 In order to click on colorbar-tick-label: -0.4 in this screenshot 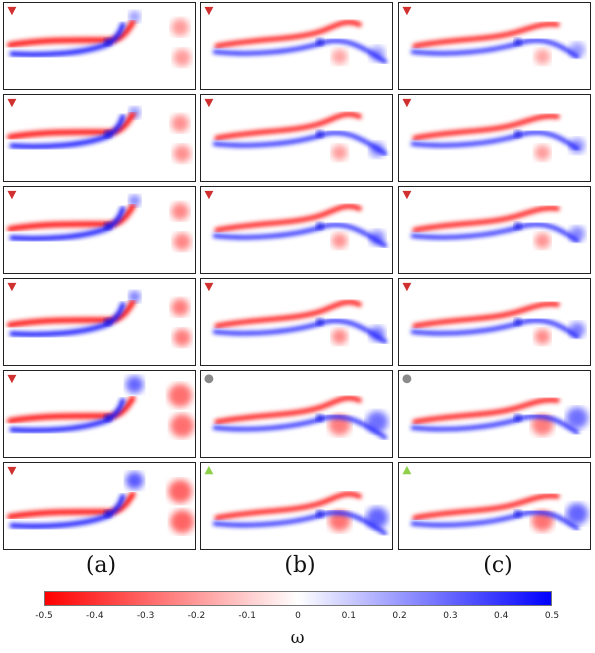, I will do `click(95, 616)`.